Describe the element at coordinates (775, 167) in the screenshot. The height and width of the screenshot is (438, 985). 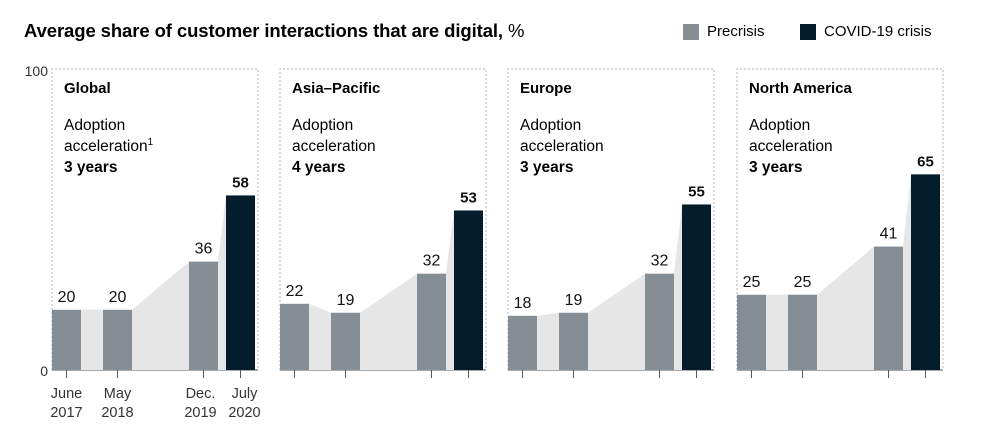
I see `panel-years-north-america: 3 years` at that location.